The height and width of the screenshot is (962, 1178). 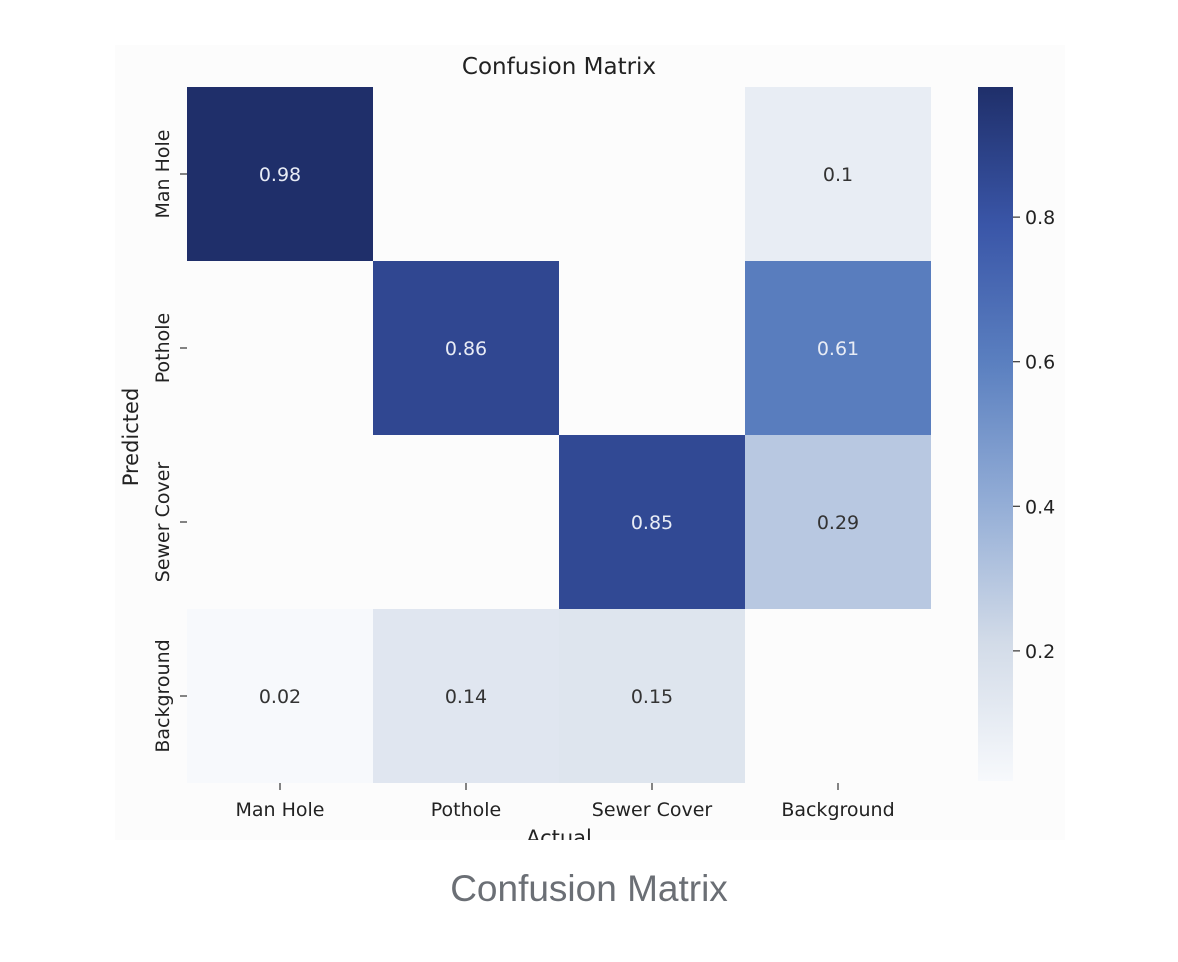 I want to click on x-tick-label: Background, so click(x=837, y=810).